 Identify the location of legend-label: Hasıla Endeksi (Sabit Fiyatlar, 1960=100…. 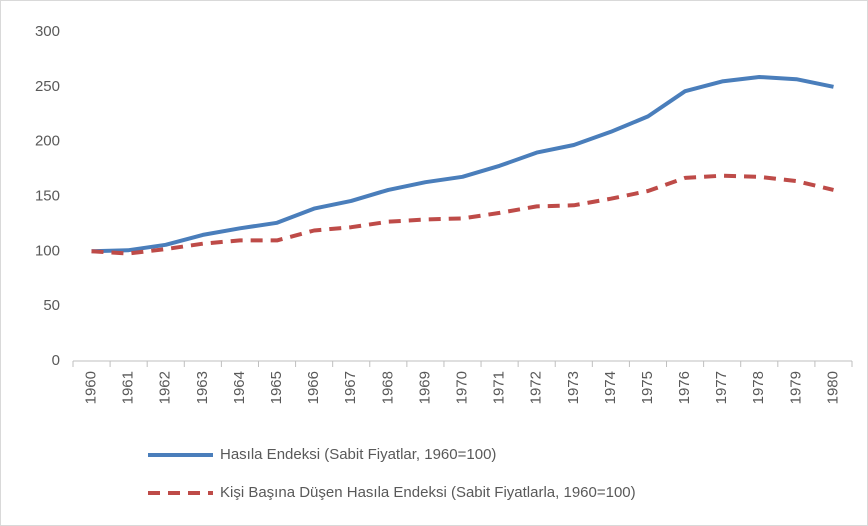
(358, 454).